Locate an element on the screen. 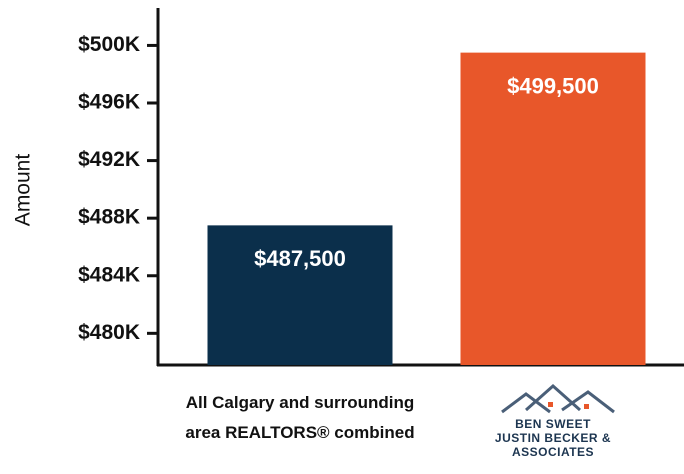 Image resolution: width=684 pixels, height=474 pixels. x-tick-label: BEN SWEET JUSTIN BECKER & ASSOCIATES is located at coordinates (553, 438).